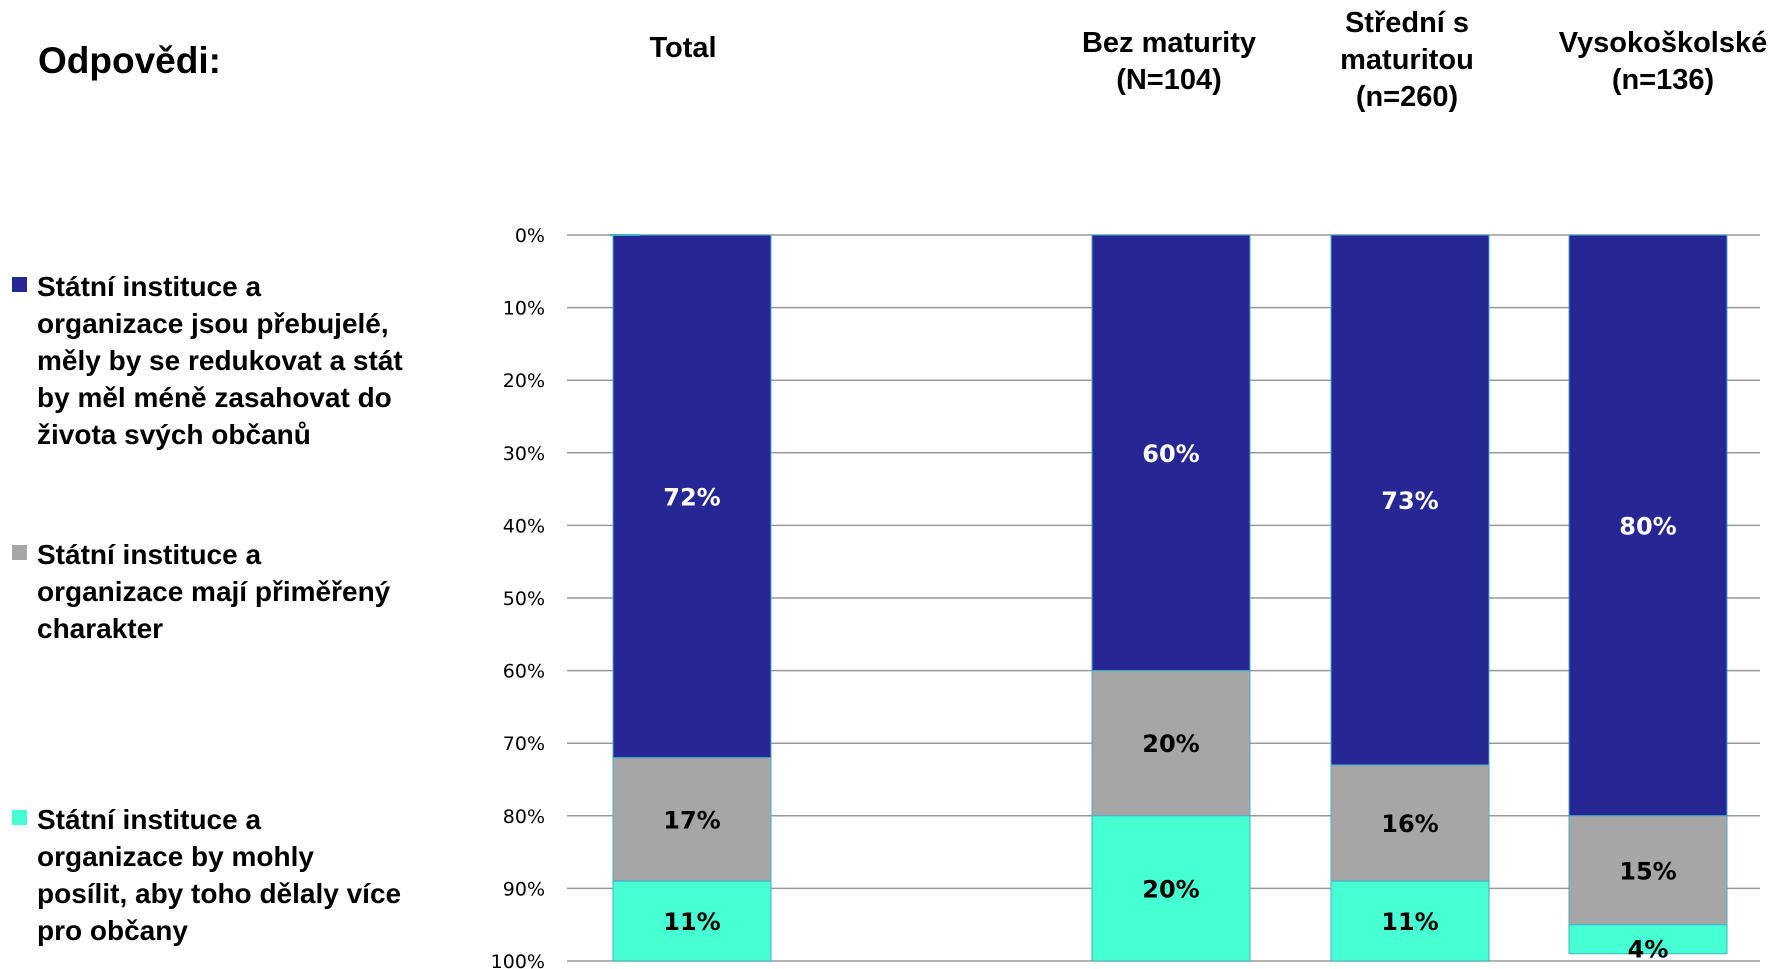 The height and width of the screenshot is (969, 1784). I want to click on data-label: 15%, so click(1647, 871).